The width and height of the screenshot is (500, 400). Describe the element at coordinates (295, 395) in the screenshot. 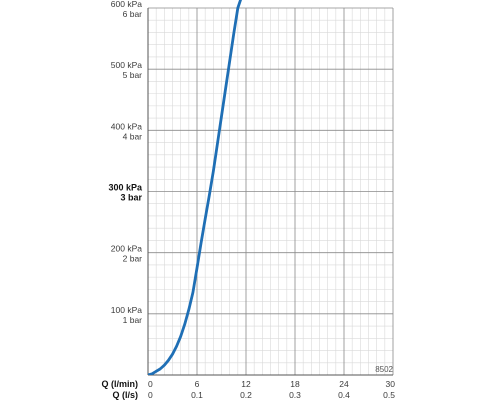

I see `x-tick-label-secondary: 0.3` at that location.